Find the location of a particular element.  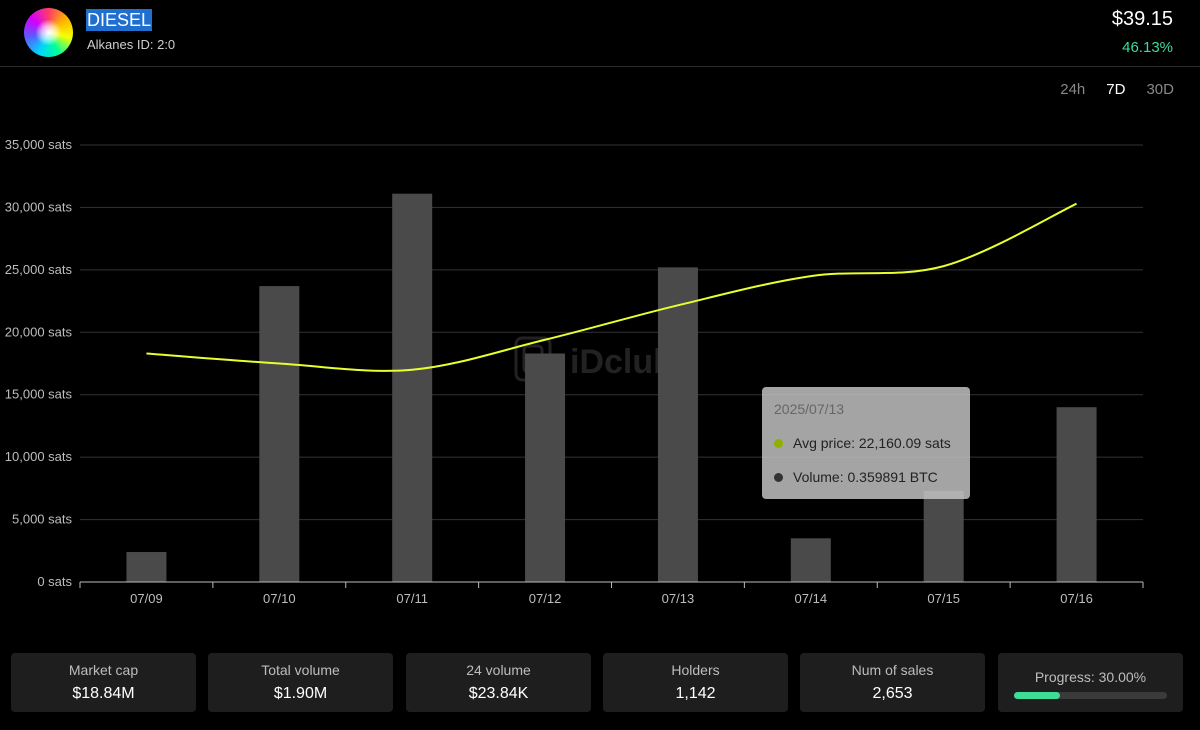

stat-label: Total volume is located at coordinates (300, 670).